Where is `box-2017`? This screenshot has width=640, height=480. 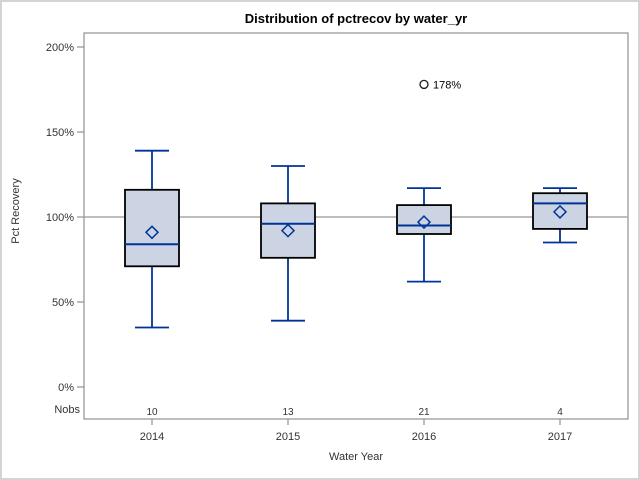 box-2017 is located at coordinates (560, 211).